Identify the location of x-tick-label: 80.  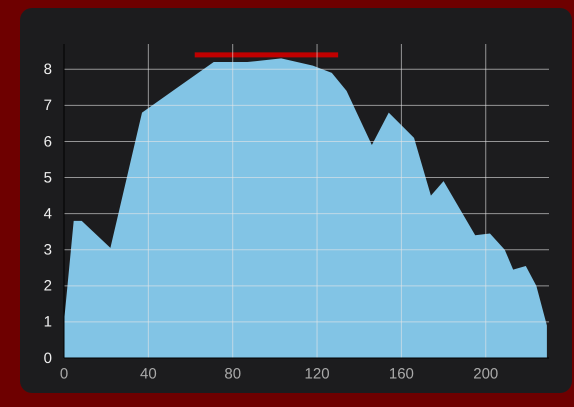
(233, 374).